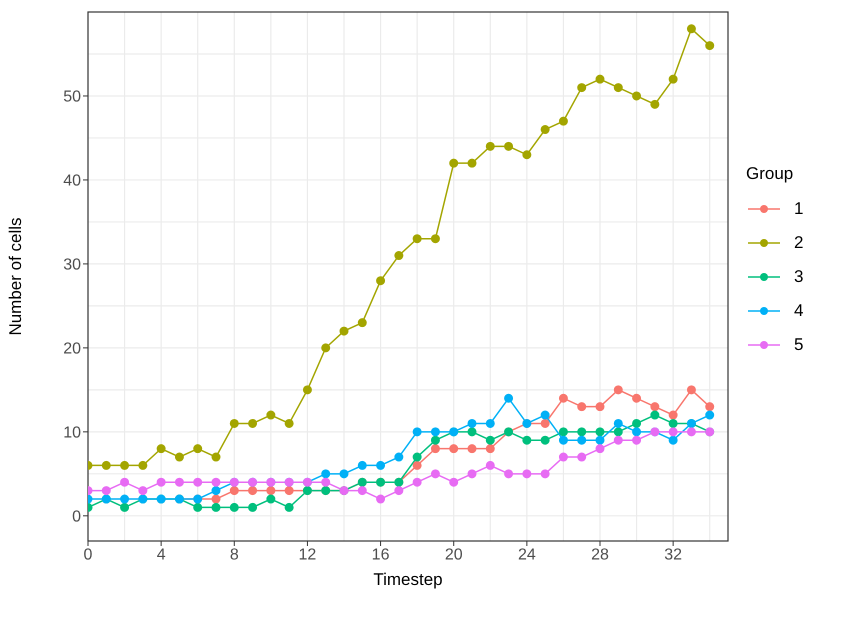 The image size is (847, 621). Describe the element at coordinates (453, 555) in the screenshot. I see `x-tick-label: 20` at that location.